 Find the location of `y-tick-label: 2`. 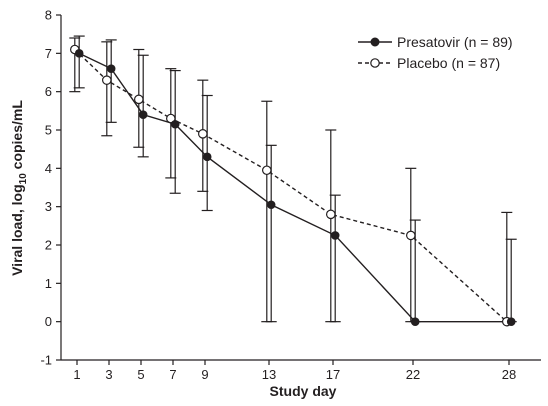

y-tick-label: 2 is located at coordinates (48, 245).